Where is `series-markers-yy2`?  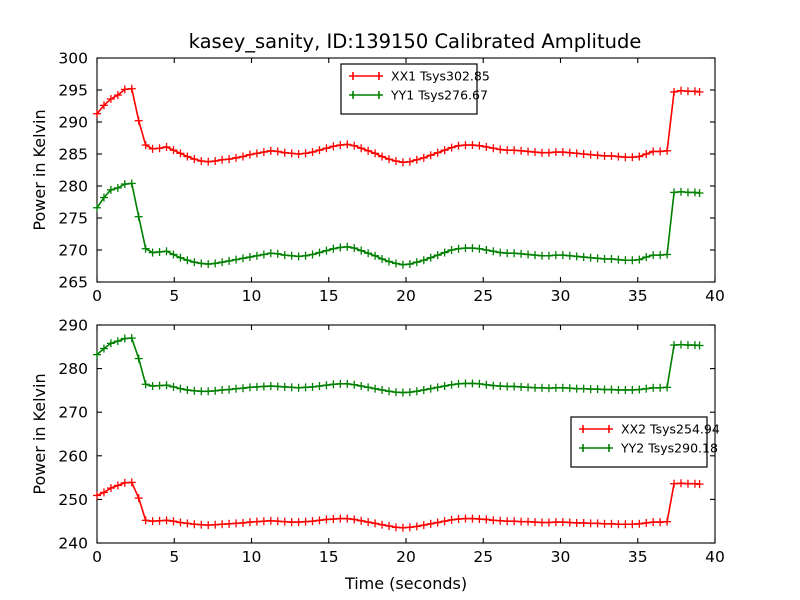
series-markers-yy2 is located at coordinates (398, 365).